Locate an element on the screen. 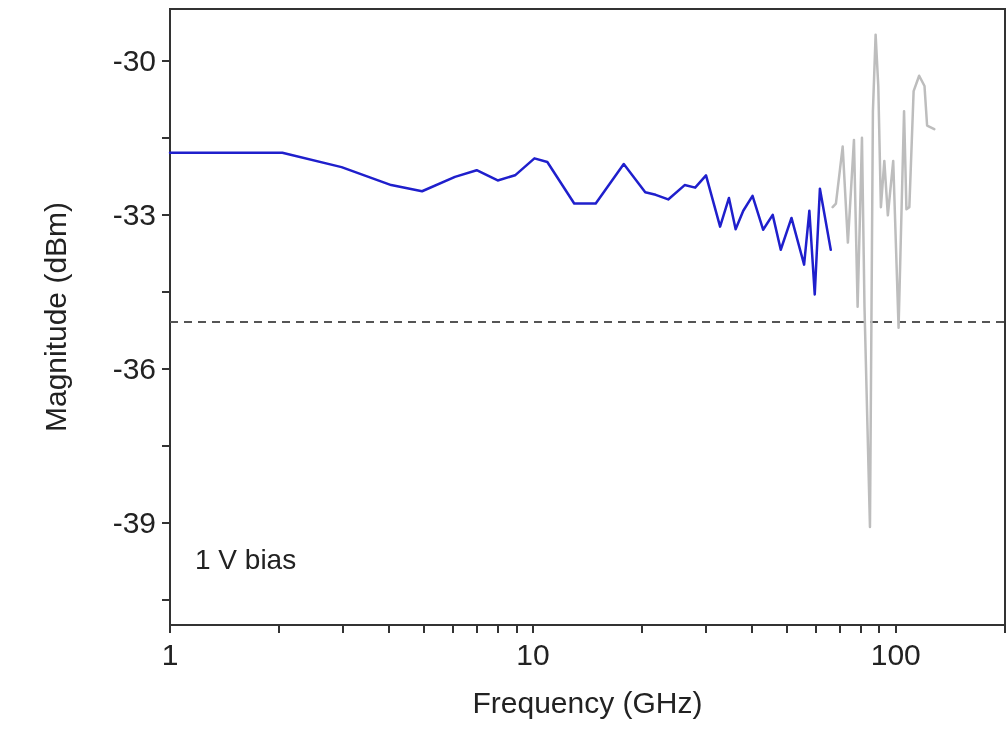 The image size is (1008, 744). y-tick-label: -39 is located at coordinates (134, 522).